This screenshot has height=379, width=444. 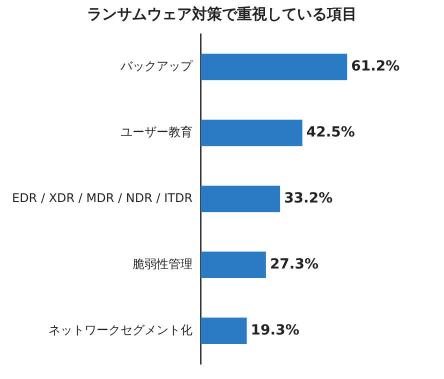 I want to click on data-label: 61.2%, so click(x=375, y=66).